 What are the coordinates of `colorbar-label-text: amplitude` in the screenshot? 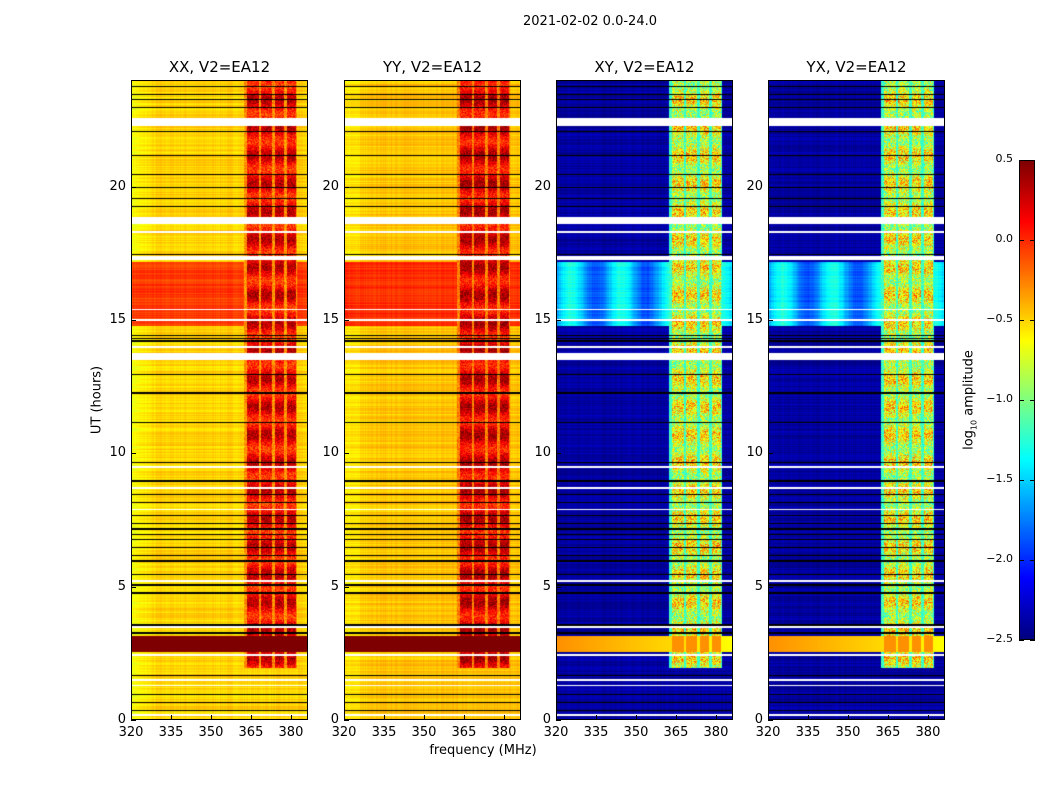 It's located at (969, 385).